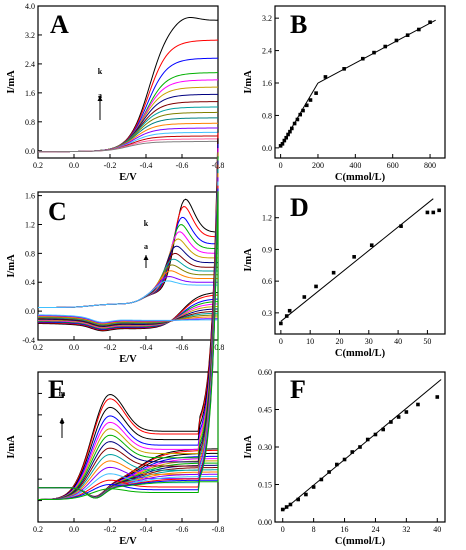  Describe the element at coordinates (437, 529) in the screenshot. I see `x-tick-label: 40` at that location.